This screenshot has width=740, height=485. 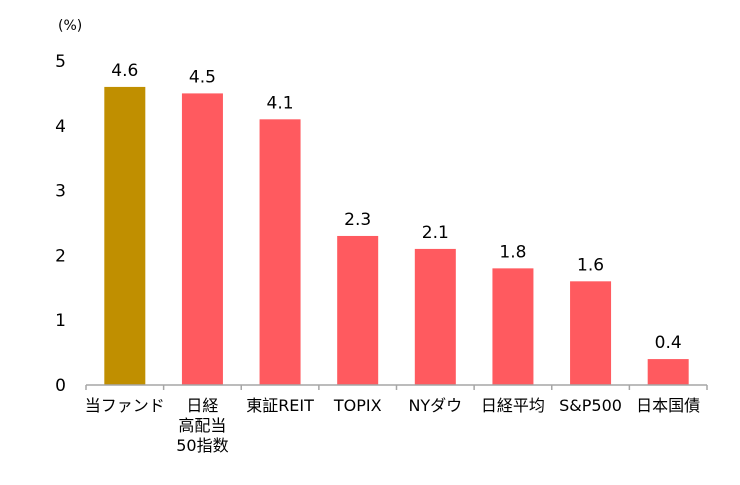 What do you see at coordinates (590, 265) in the screenshot?
I see `data-label: 1.6` at bounding box center [590, 265].